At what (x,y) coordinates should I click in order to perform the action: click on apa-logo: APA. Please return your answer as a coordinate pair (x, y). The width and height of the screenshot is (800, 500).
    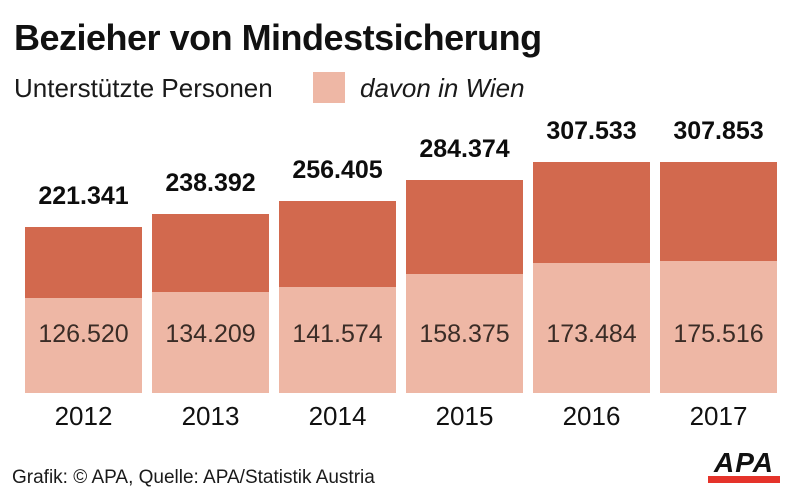
    Looking at the image, I should click on (744, 465).